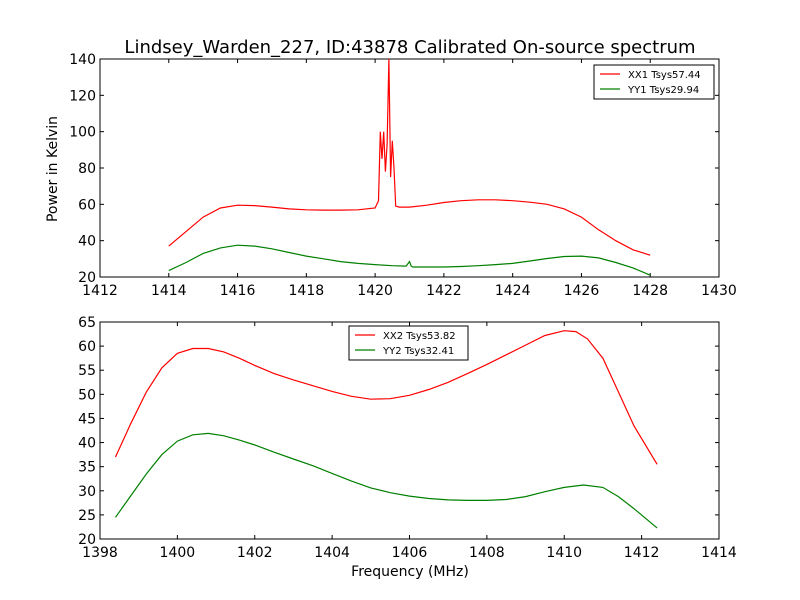  Describe the element at coordinates (332, 553) in the screenshot. I see `x-tick-label: 1404` at that location.